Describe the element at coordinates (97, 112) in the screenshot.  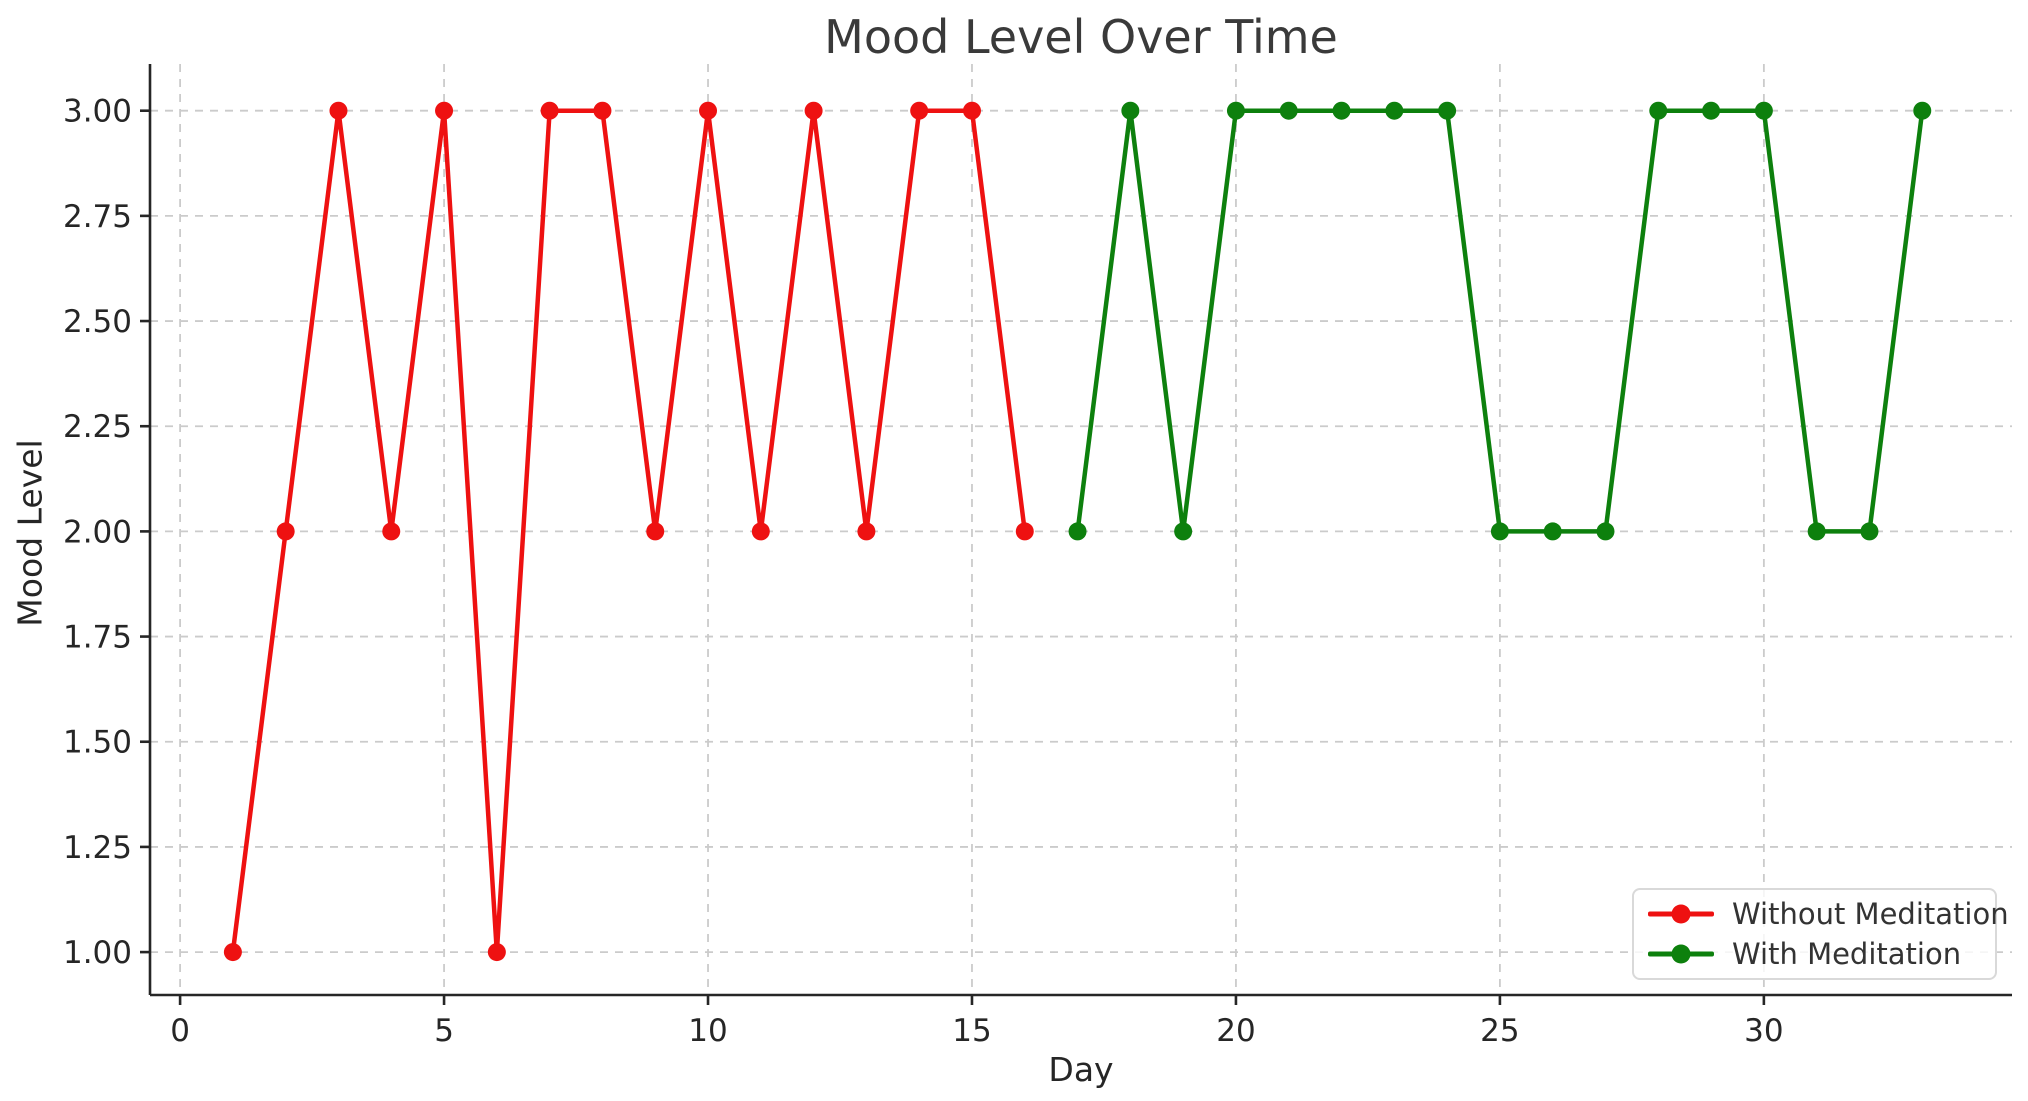
I see `y-tick-label: 3.00` at that location.